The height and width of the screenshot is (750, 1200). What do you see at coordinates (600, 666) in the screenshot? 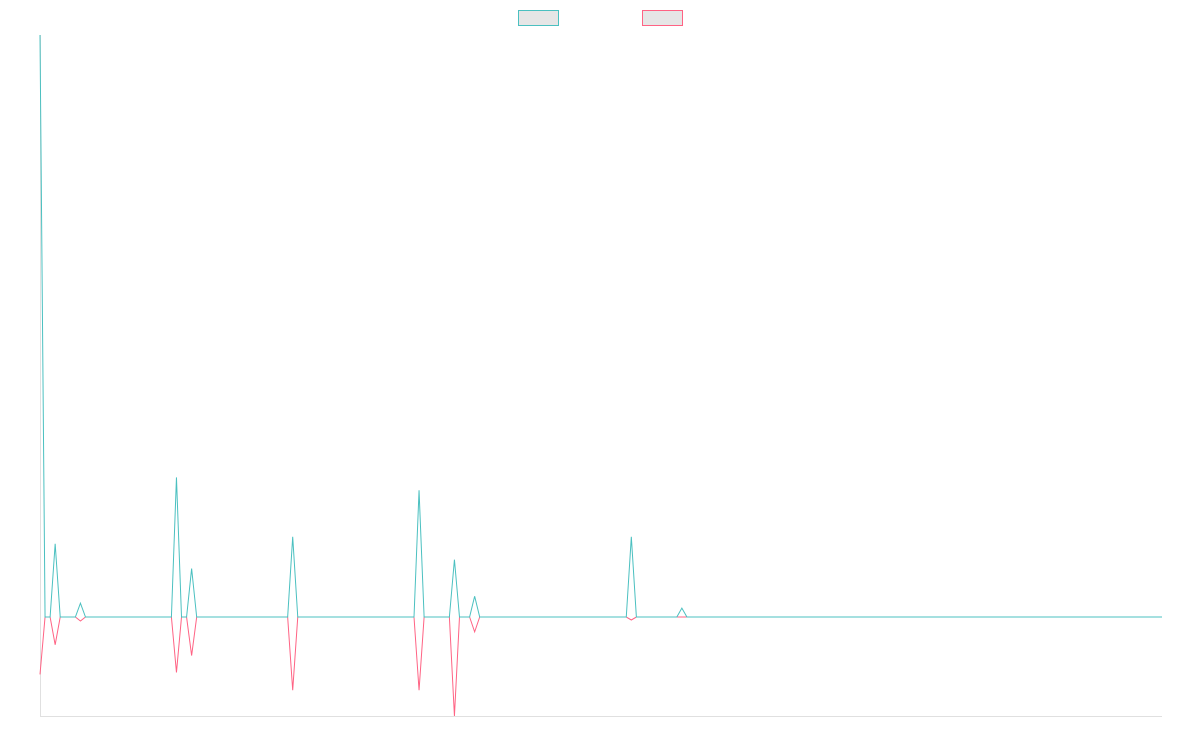
I see `series-line` at bounding box center [600, 666].